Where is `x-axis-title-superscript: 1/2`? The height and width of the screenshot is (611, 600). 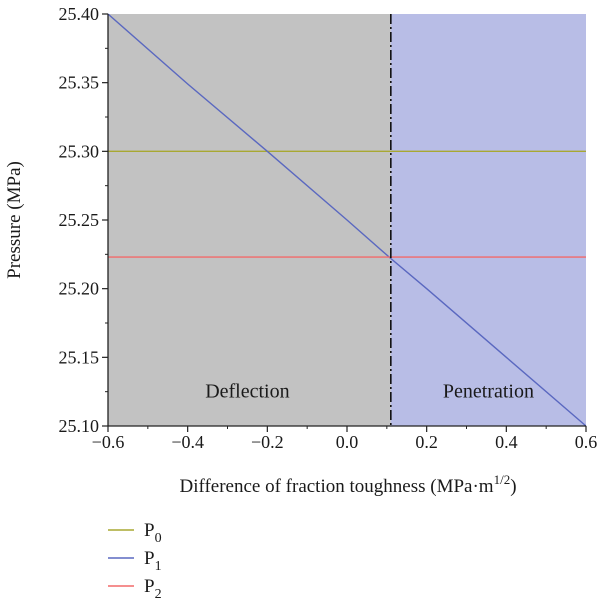
x-axis-title-superscript: 1/2 is located at coordinates (502, 479).